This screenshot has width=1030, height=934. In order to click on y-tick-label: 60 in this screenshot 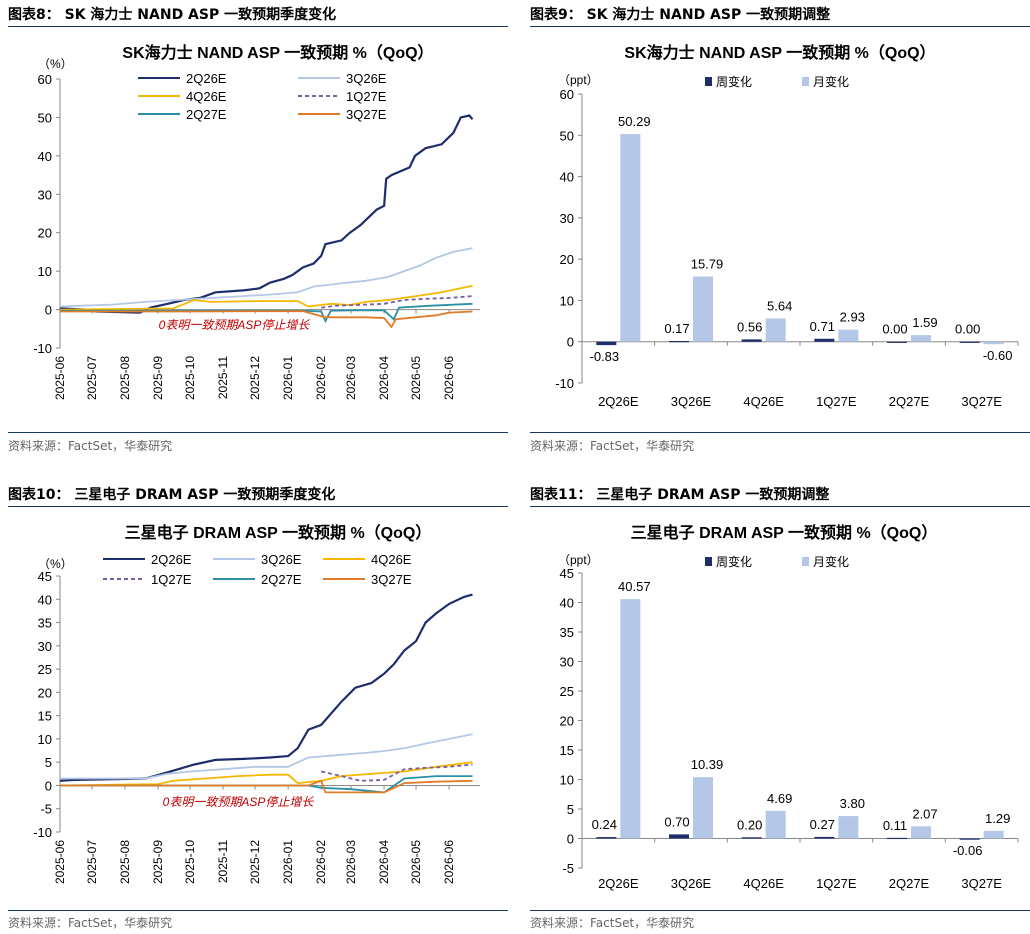, I will do `click(45, 79)`.